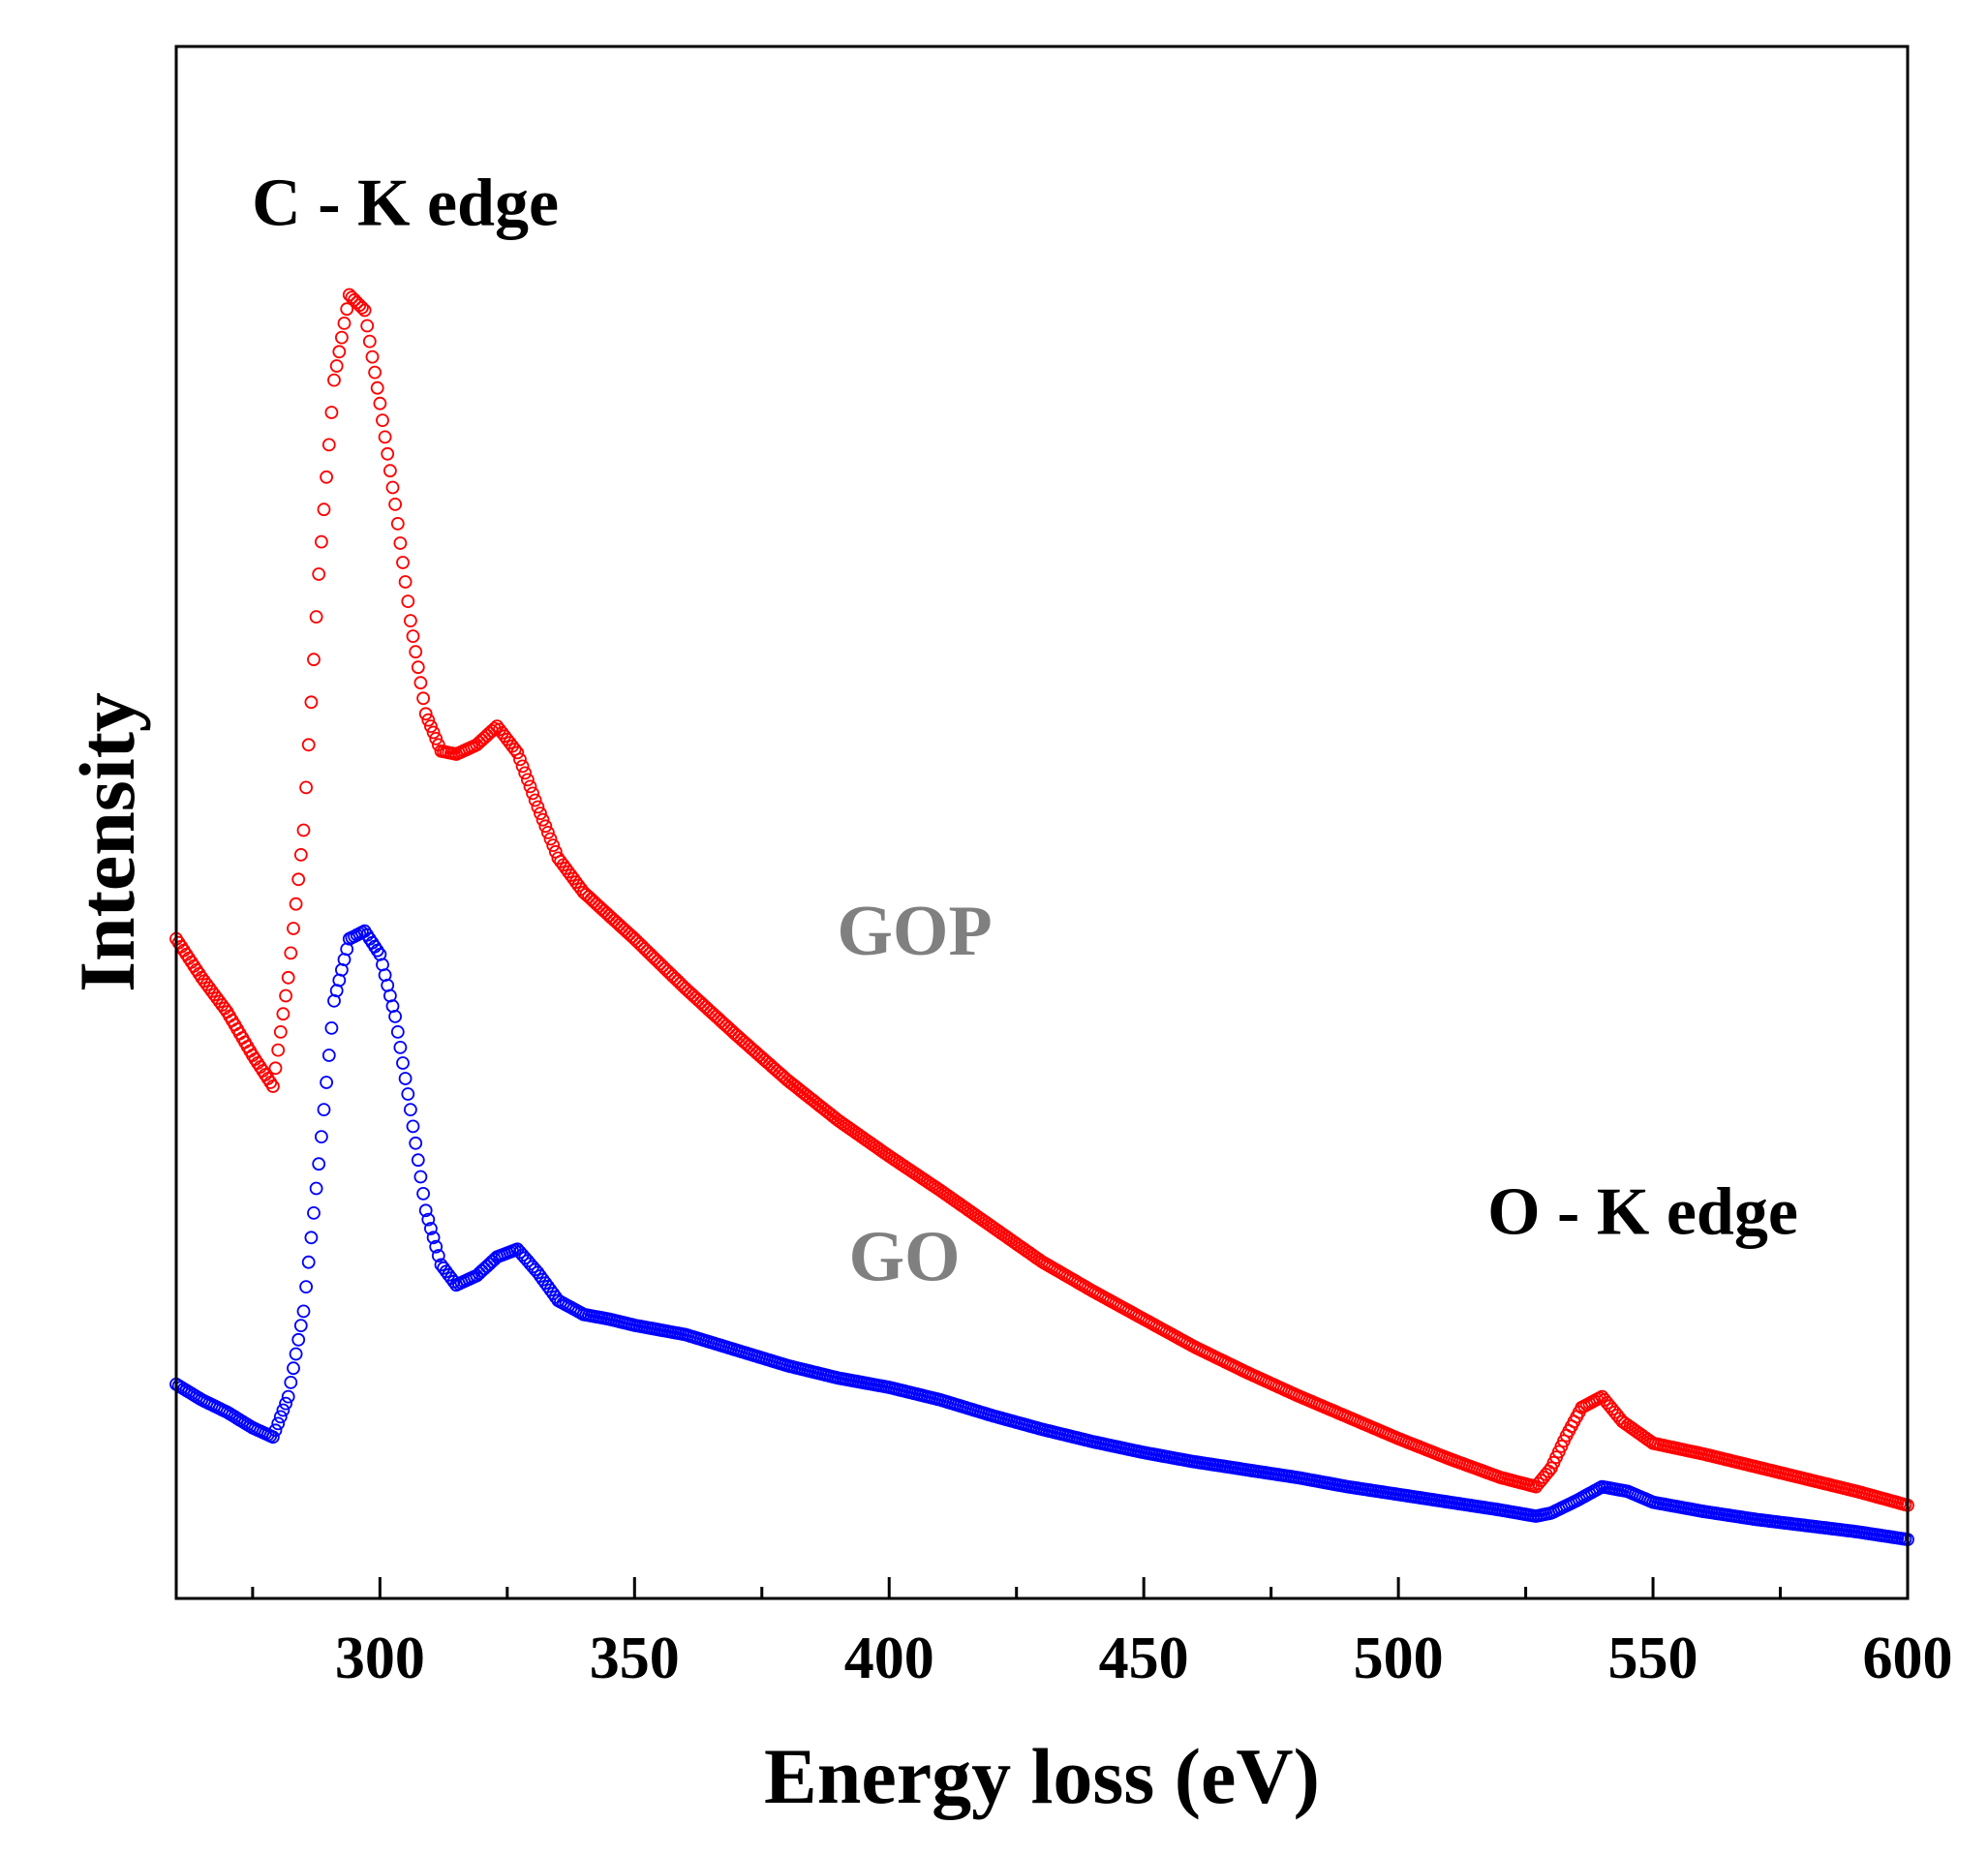 The width and height of the screenshot is (1988, 1855). What do you see at coordinates (1042, 1776) in the screenshot?
I see `x-axis-title: Energy loss (eV)` at bounding box center [1042, 1776].